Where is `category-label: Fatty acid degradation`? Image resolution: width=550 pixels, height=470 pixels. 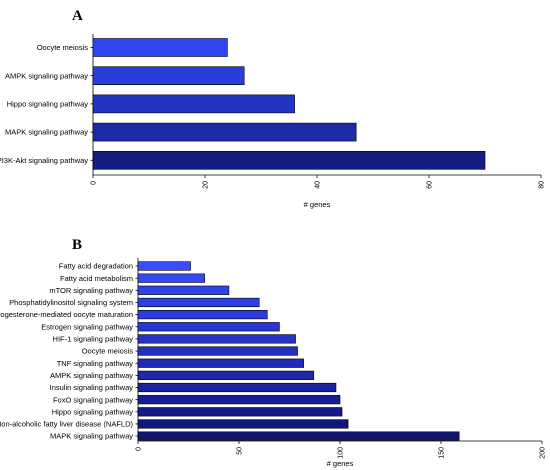 category-label: Fatty acid degradation is located at coordinates (96, 266).